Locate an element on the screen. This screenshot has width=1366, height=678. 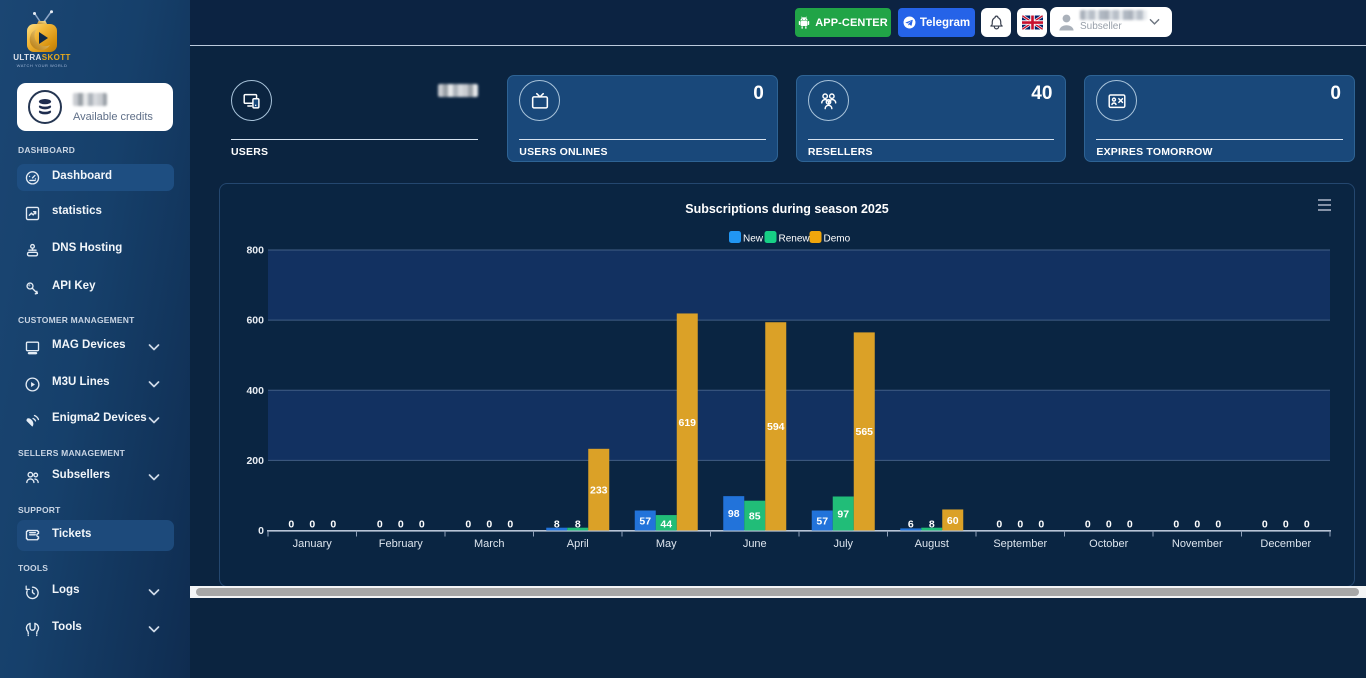
svg-text: January is located at coordinates (313, 544).